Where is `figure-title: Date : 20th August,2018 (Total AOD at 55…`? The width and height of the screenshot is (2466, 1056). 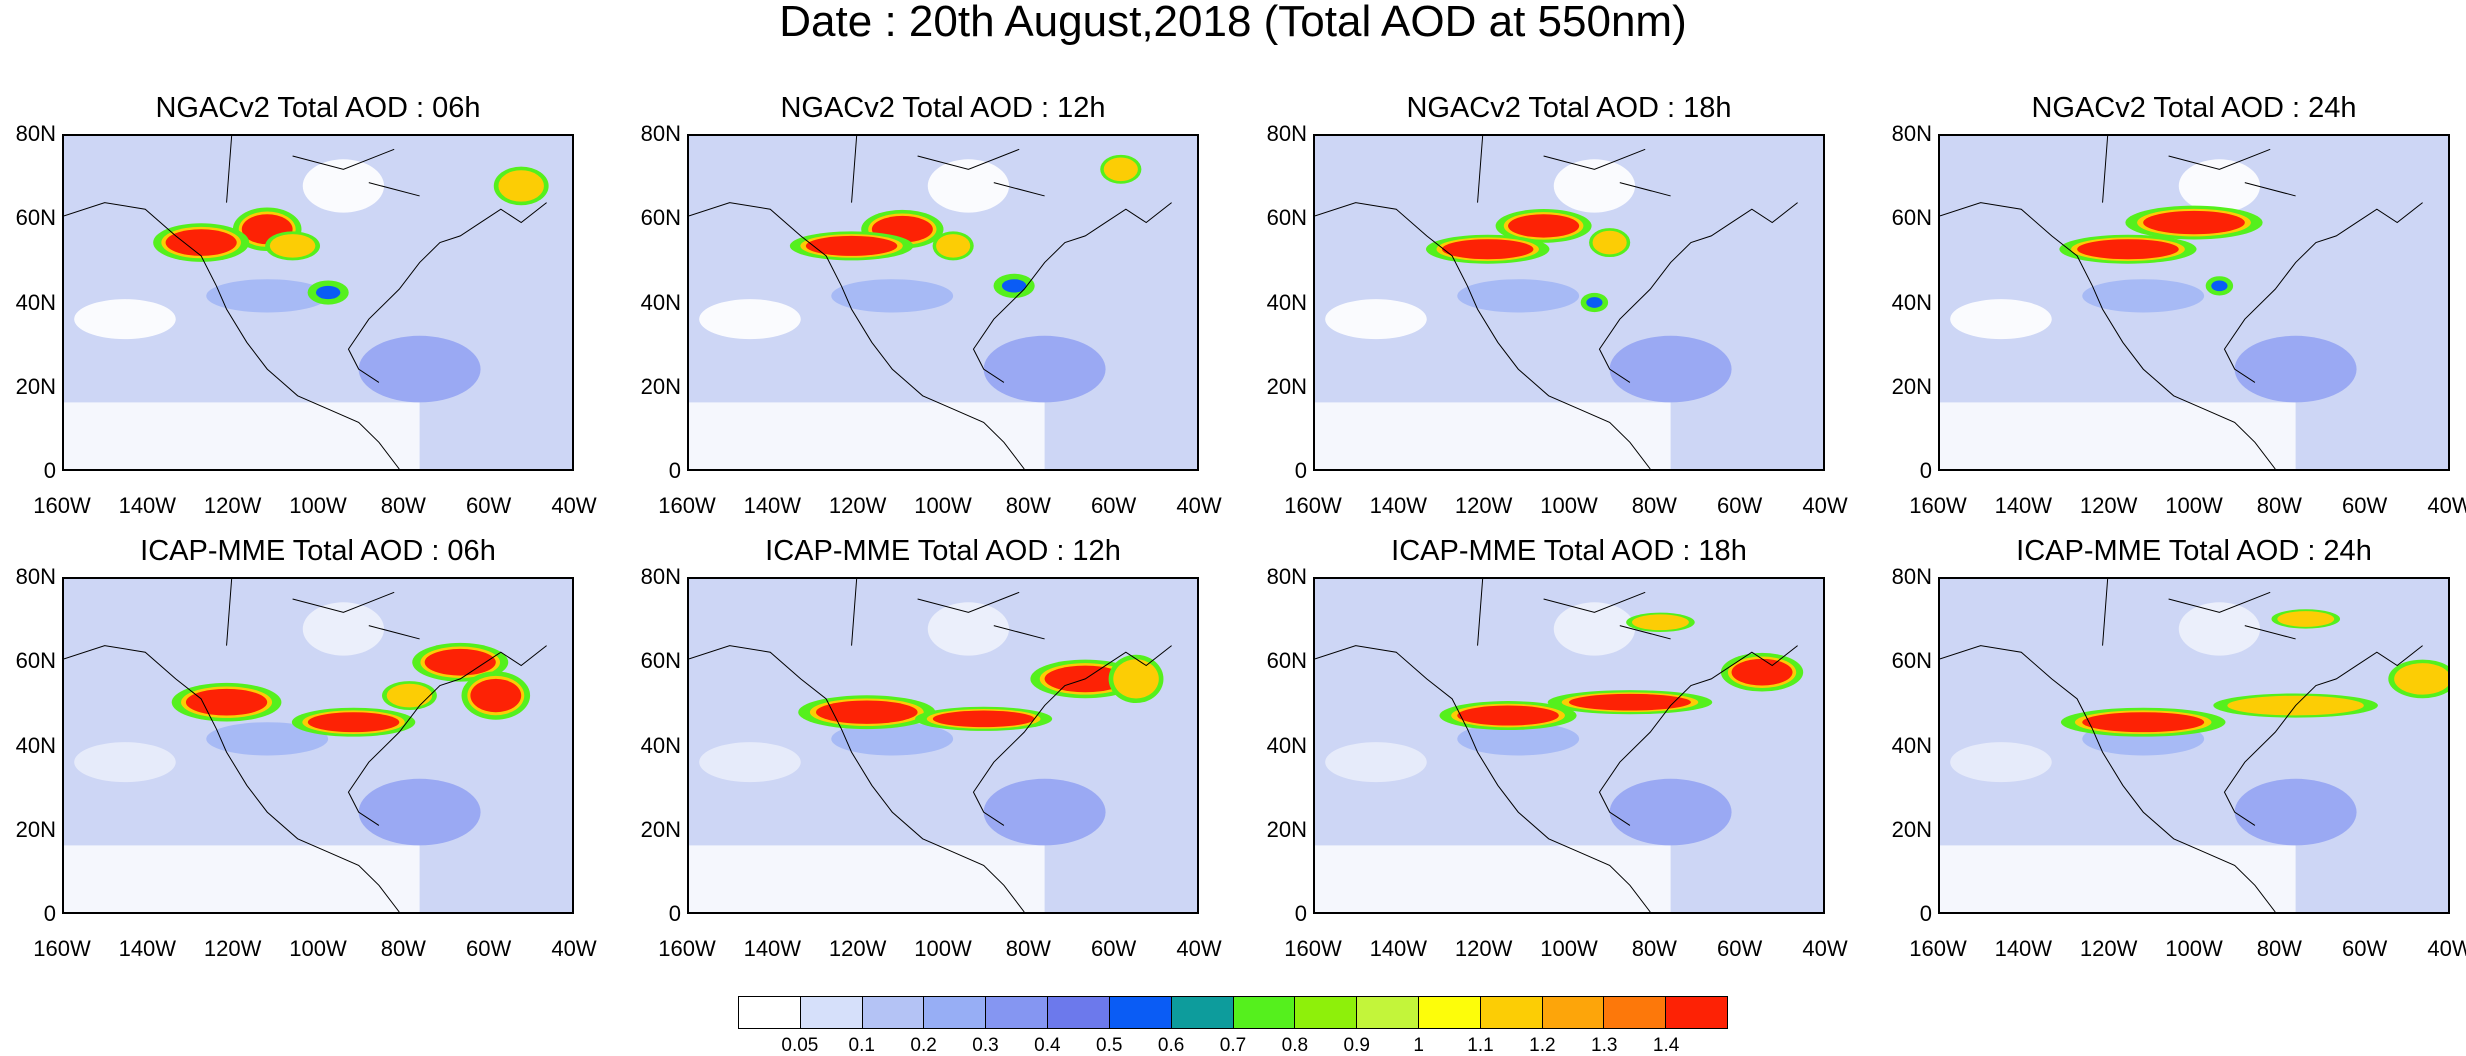
figure-title: Date : 20th August,2018 (Total AOD at 55… is located at coordinates (1233, 23).